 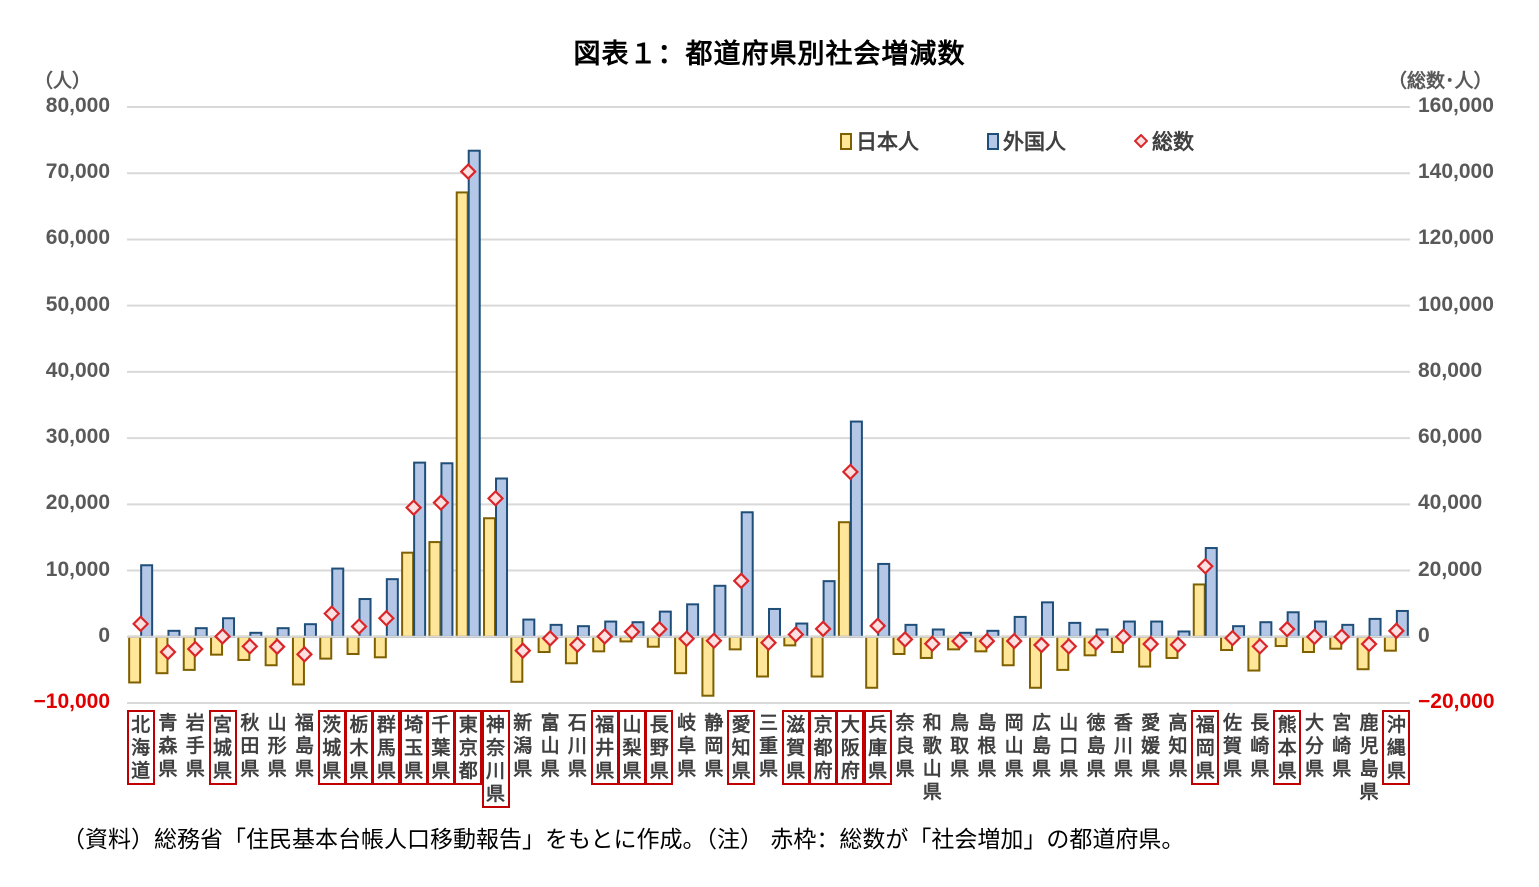 I want to click on legend-item-japanese: 日本人, so click(x=879, y=141).